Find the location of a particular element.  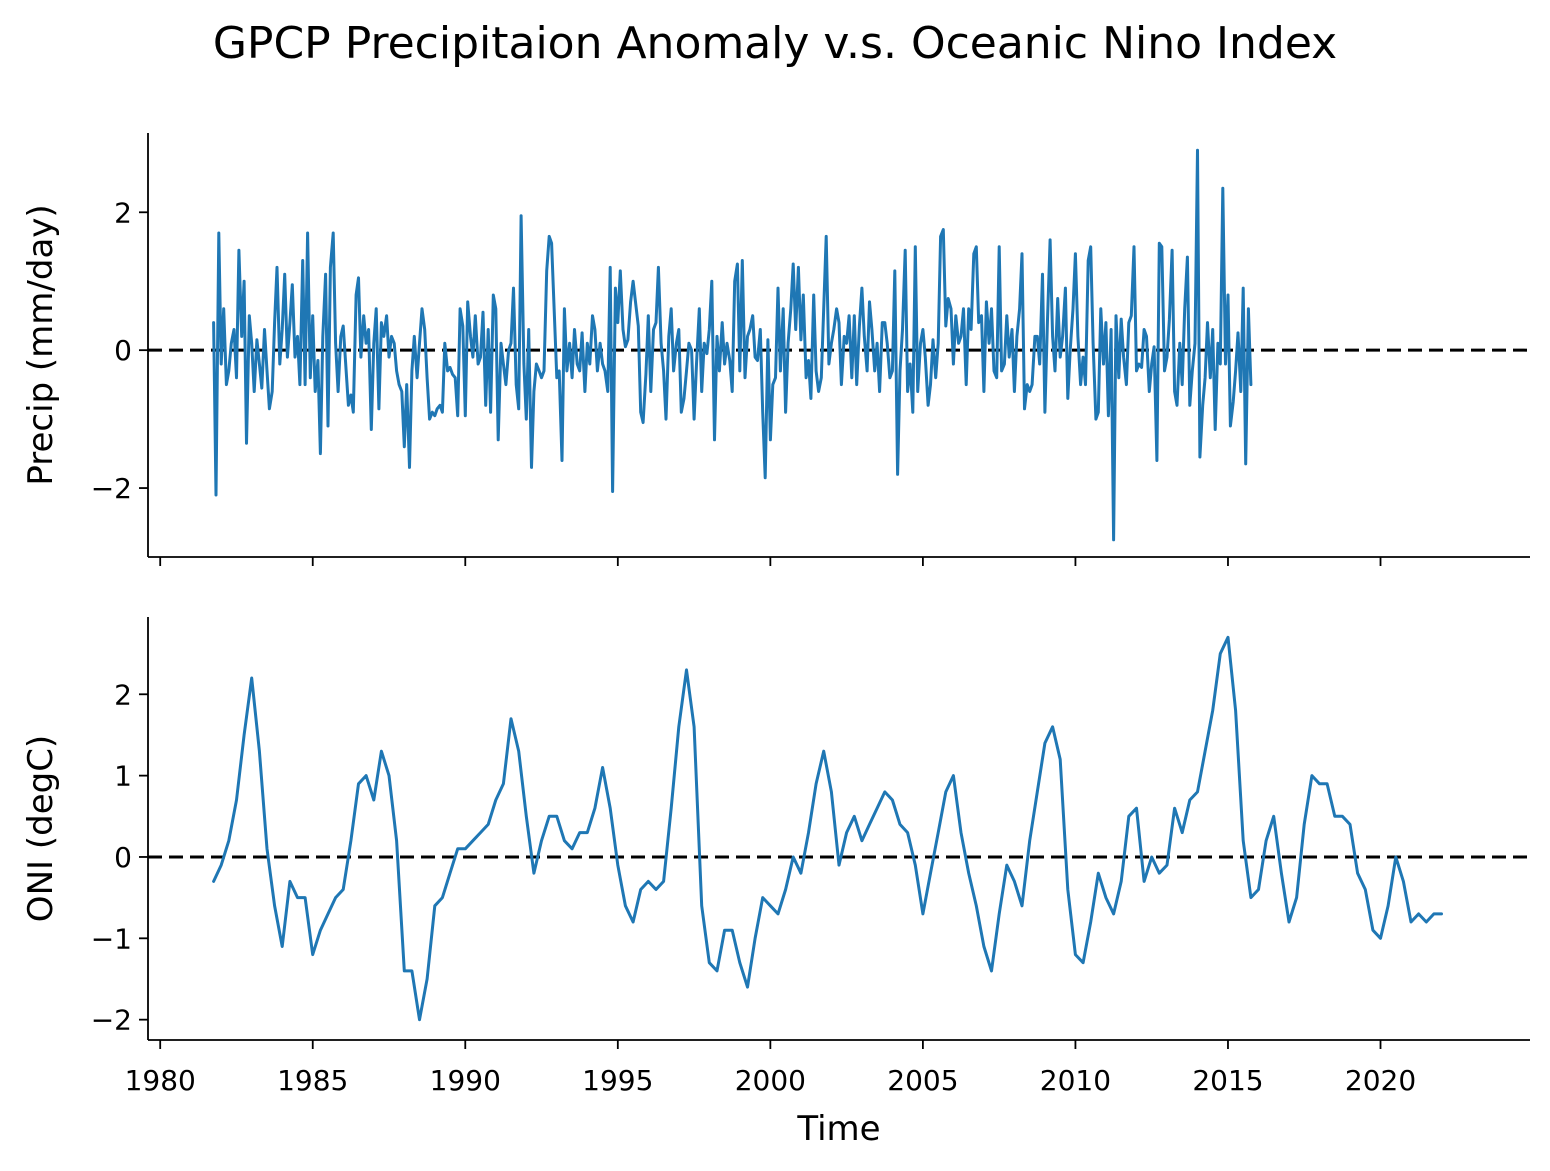

oni-y-tick-label: 0 is located at coordinates (123, 857).